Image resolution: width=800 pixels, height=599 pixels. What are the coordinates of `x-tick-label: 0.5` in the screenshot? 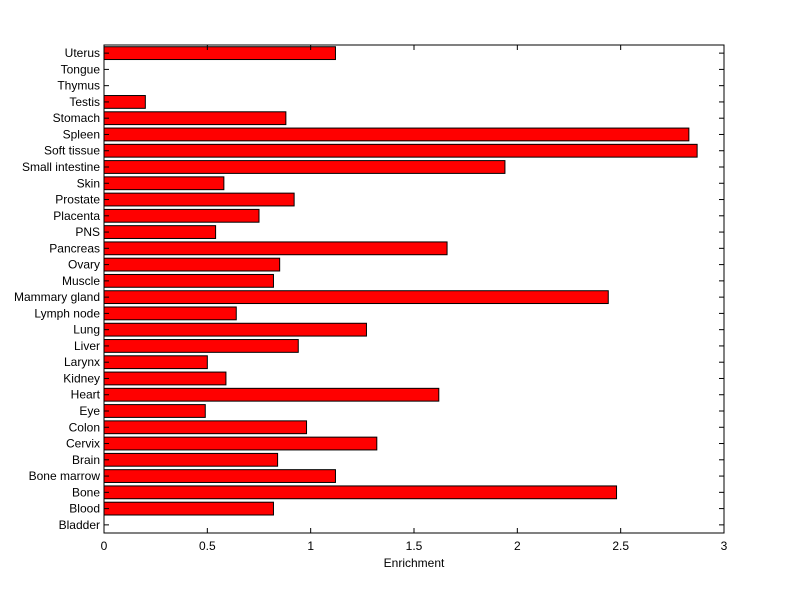 It's located at (207, 546).